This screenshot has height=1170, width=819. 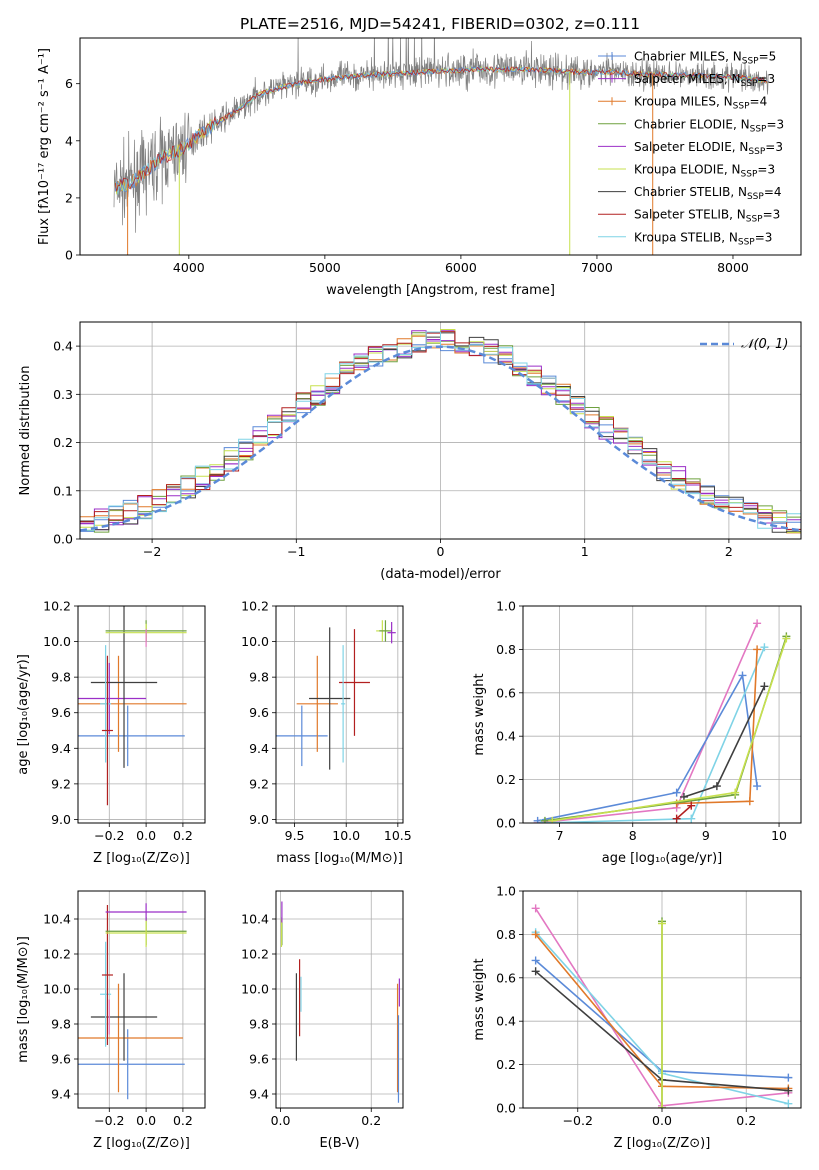 I want to click on legend-label-value: =5, so click(x=768, y=57).